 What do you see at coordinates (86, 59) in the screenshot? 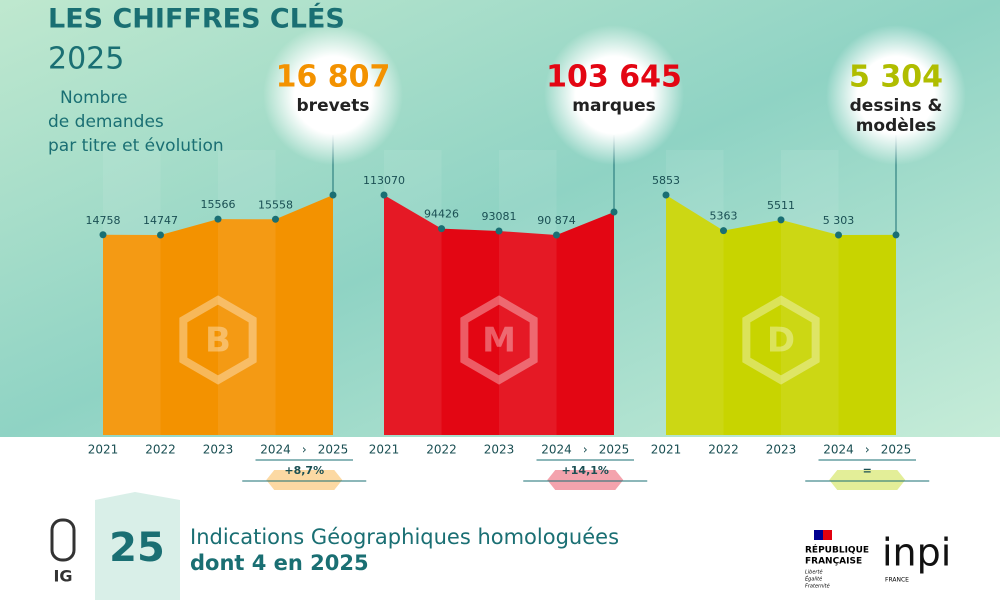
I see `year: 2025` at bounding box center [86, 59].